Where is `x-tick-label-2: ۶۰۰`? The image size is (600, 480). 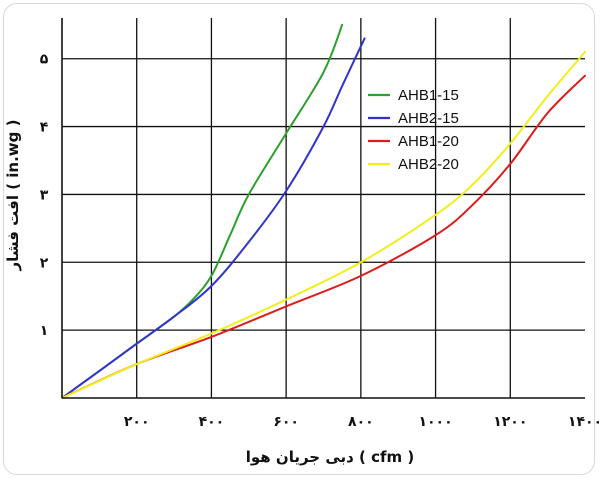 x-tick-label-2: ۶۰۰ is located at coordinates (286, 422).